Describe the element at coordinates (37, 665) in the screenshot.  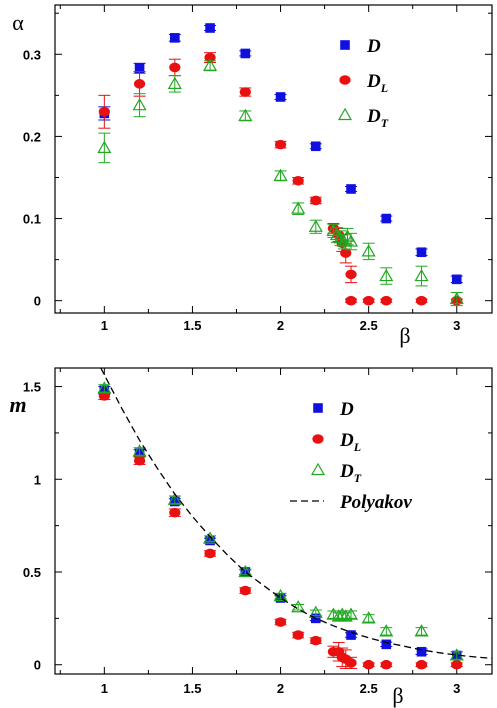
I see `bottom-y-tick-label: 0` at that location.